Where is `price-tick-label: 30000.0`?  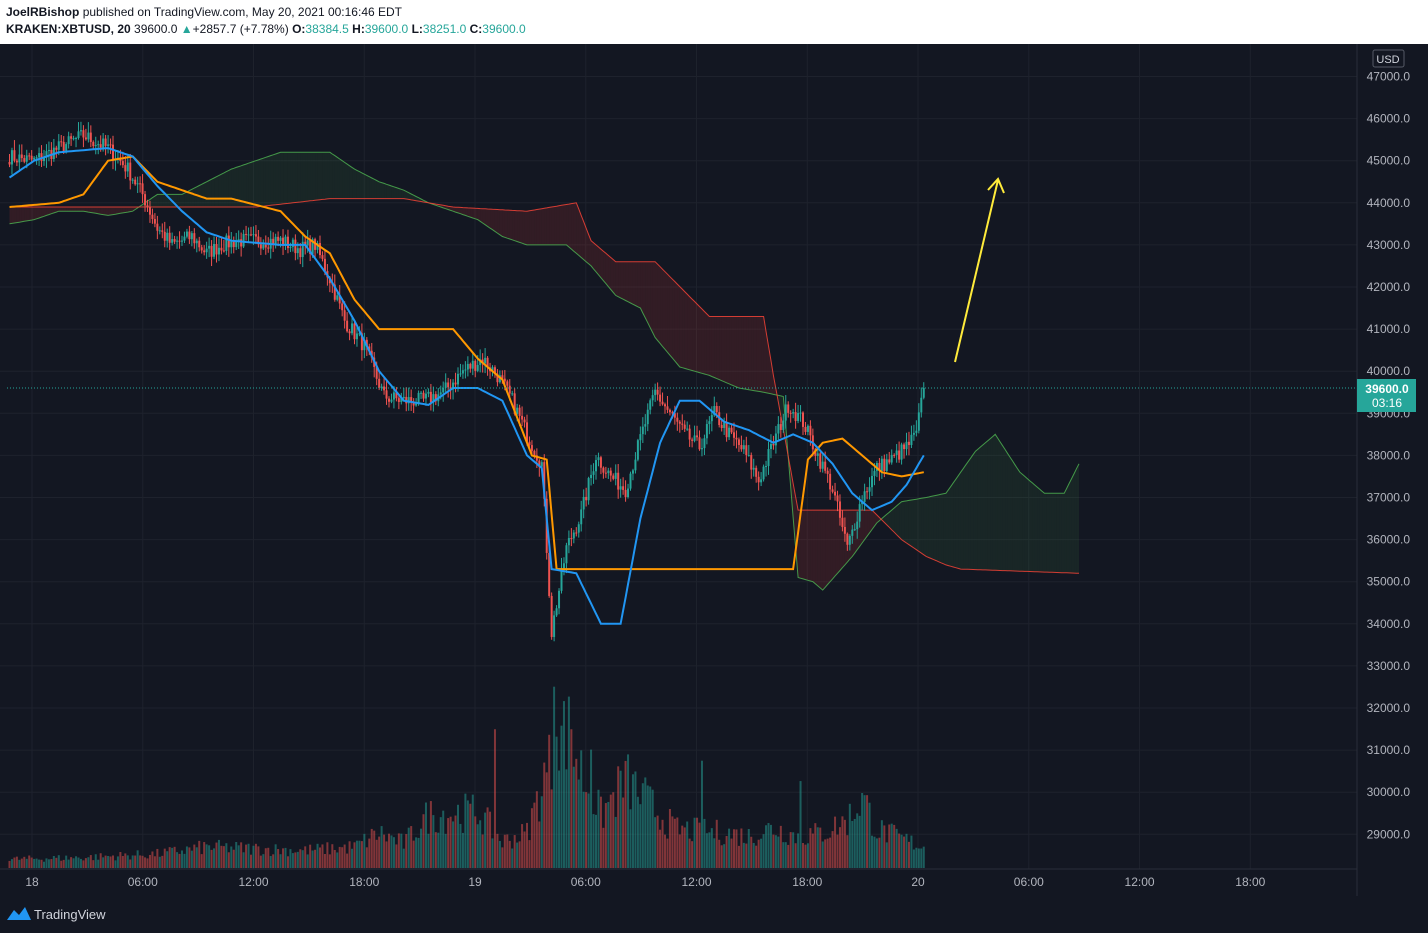 price-tick-label: 30000.0 is located at coordinates (1389, 792).